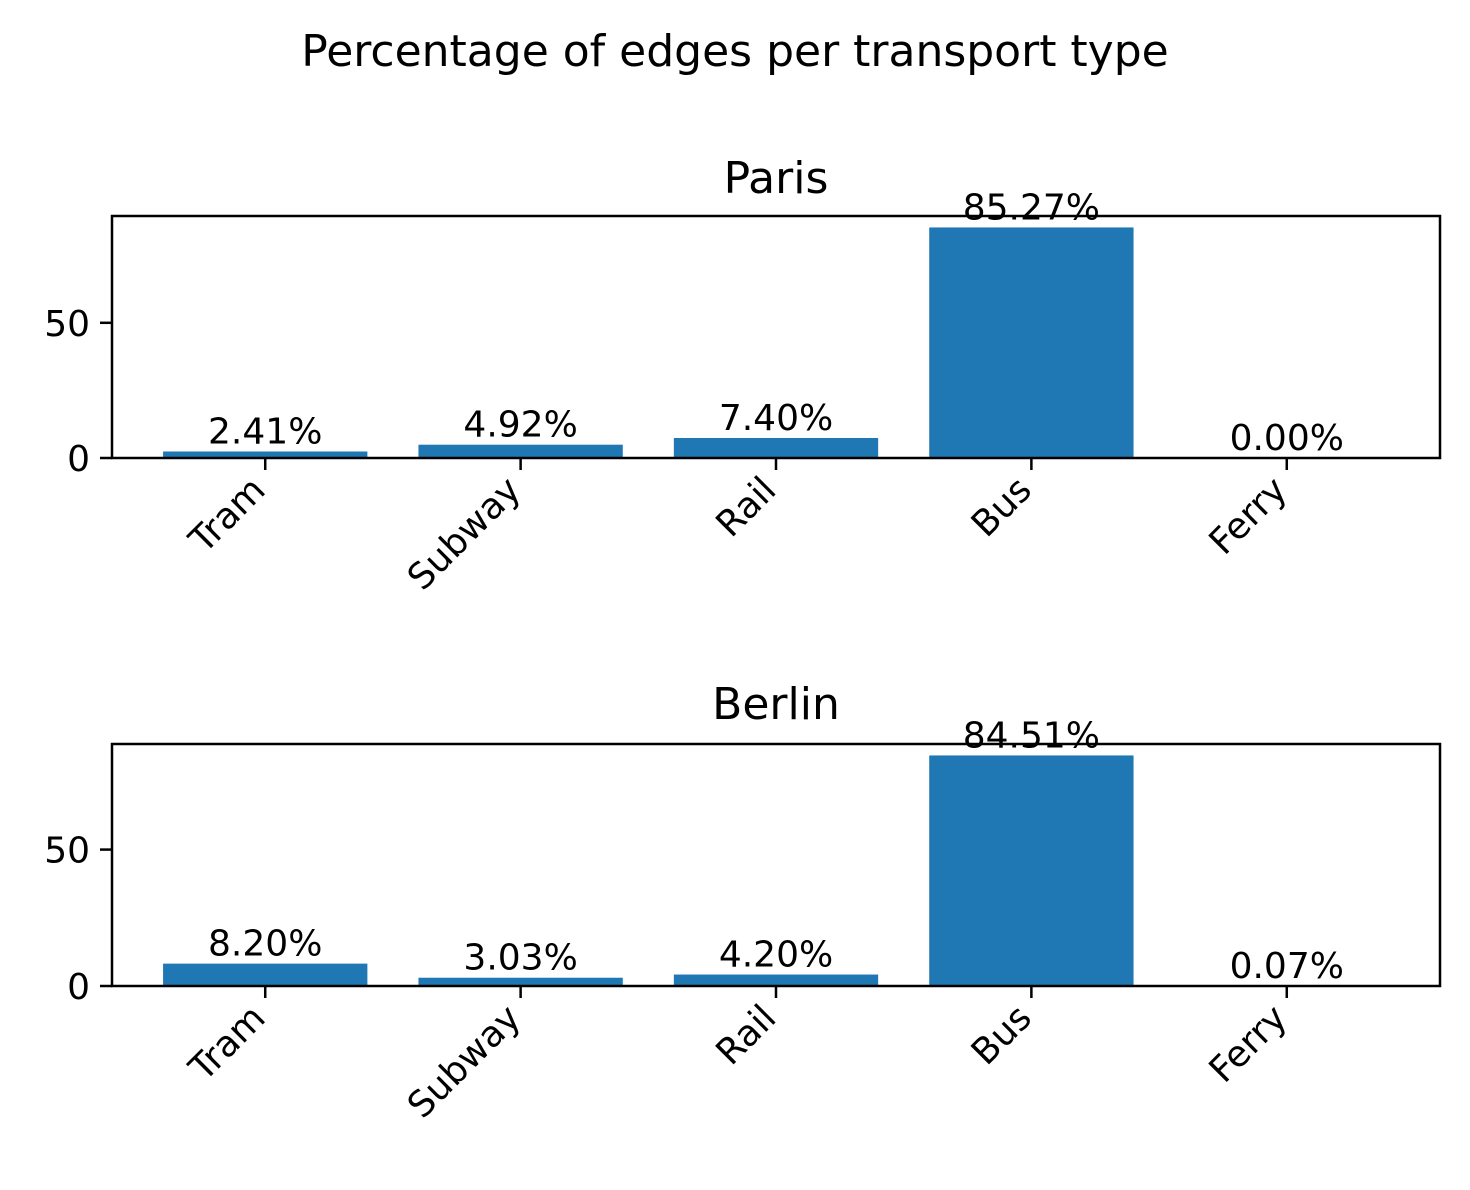 The height and width of the screenshot is (1190, 1470). I want to click on x-tick-label-berlin-ferry: Ferry, so click(1248, 1043).